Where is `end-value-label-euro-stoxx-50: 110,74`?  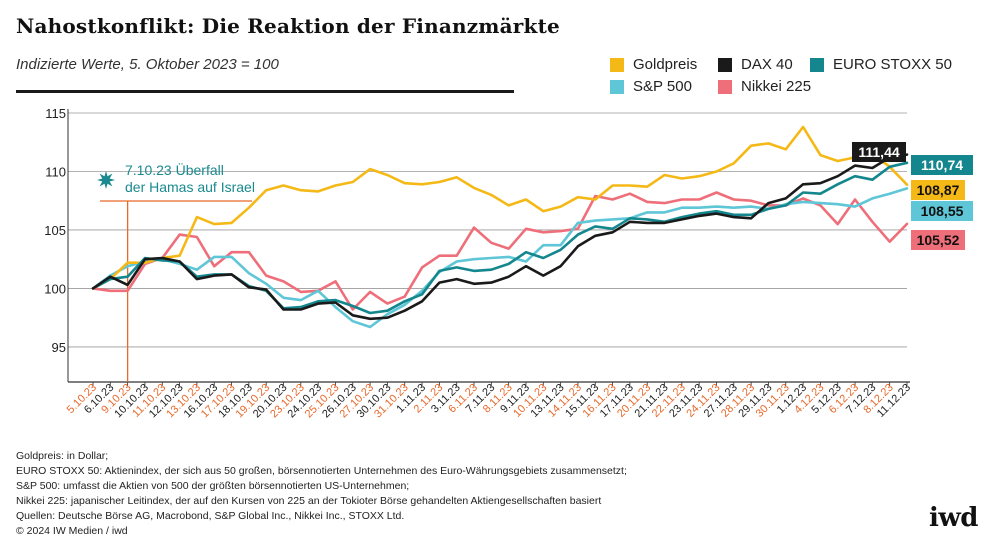 end-value-label-euro-stoxx-50: 110,74 is located at coordinates (942, 165).